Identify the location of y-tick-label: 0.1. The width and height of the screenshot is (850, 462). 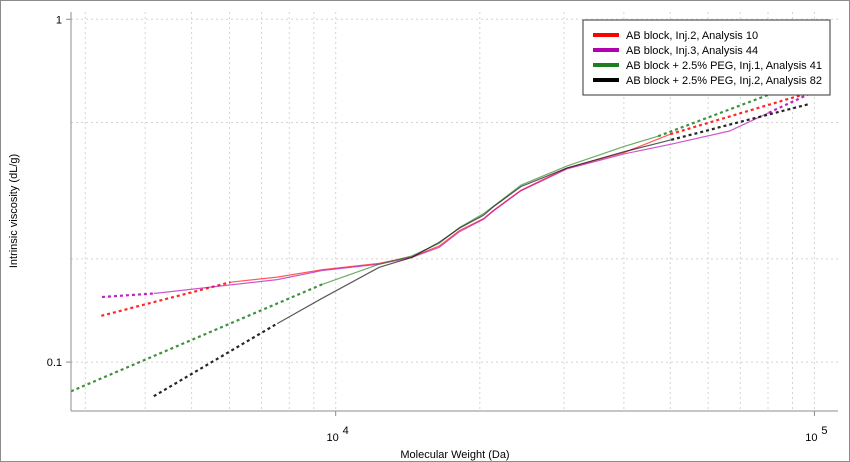
(54, 363).